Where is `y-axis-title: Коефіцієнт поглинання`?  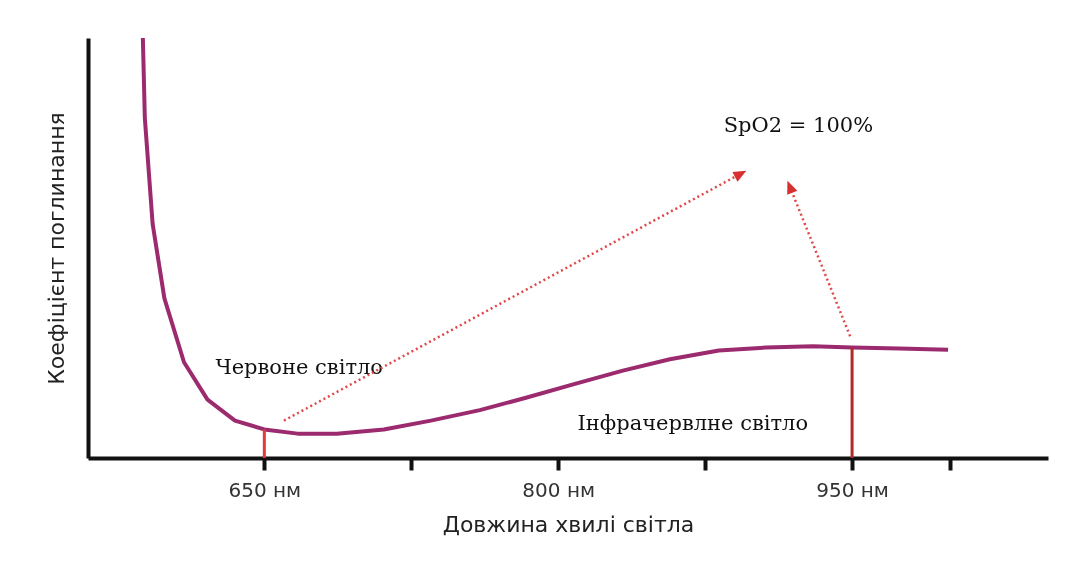 y-axis-title: Коефіцієнт поглинання is located at coordinates (56, 248).